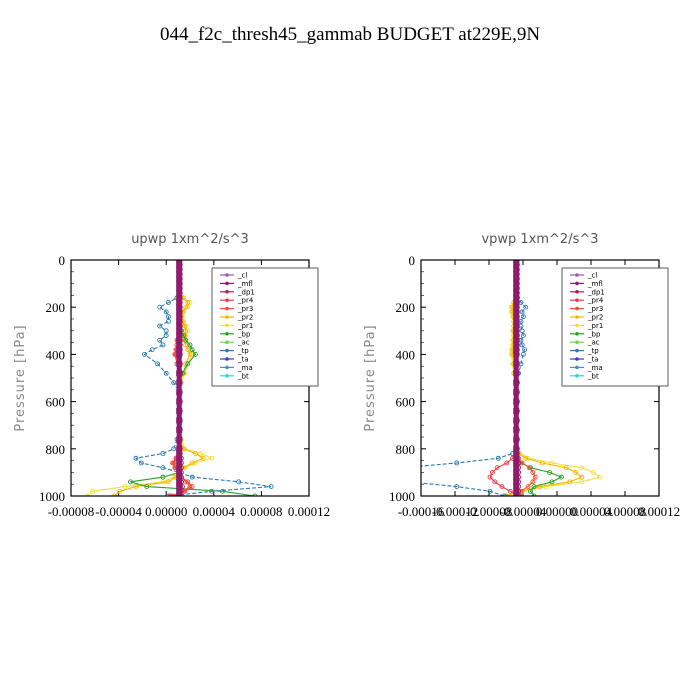 The image size is (700, 700). Describe the element at coordinates (523, 511) in the screenshot. I see `x-tick-label: -0.00004` at that location.